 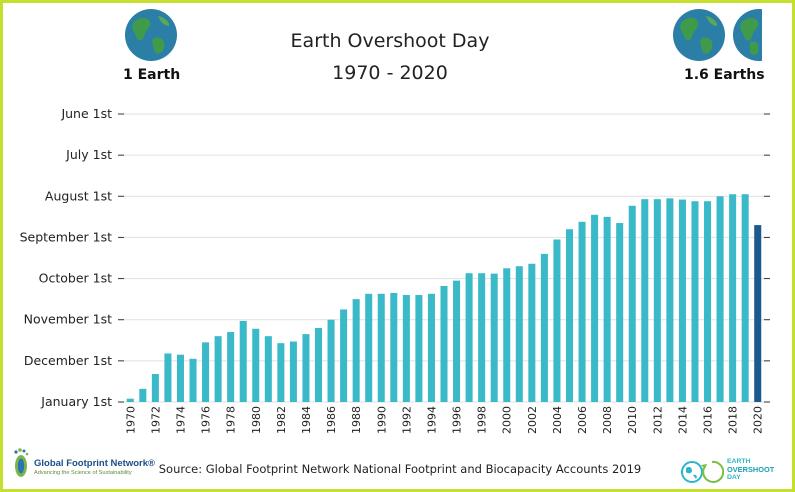 What do you see at coordinates (739, 461) in the screenshot?
I see `eod-logo-line1: EARTH` at bounding box center [739, 461].